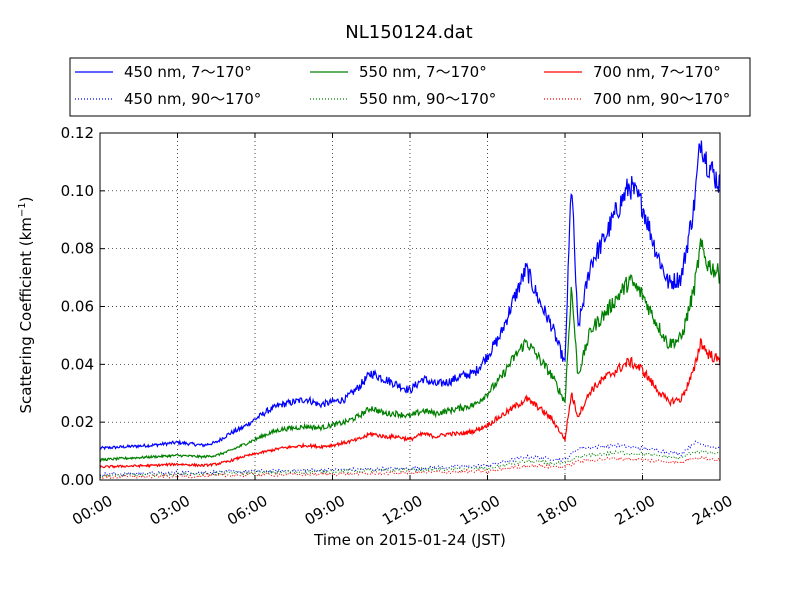 The height and width of the screenshot is (604, 800). What do you see at coordinates (661, 99) in the screenshot?
I see `legend-label-5: 700 nm, 90～170°` at bounding box center [661, 99].